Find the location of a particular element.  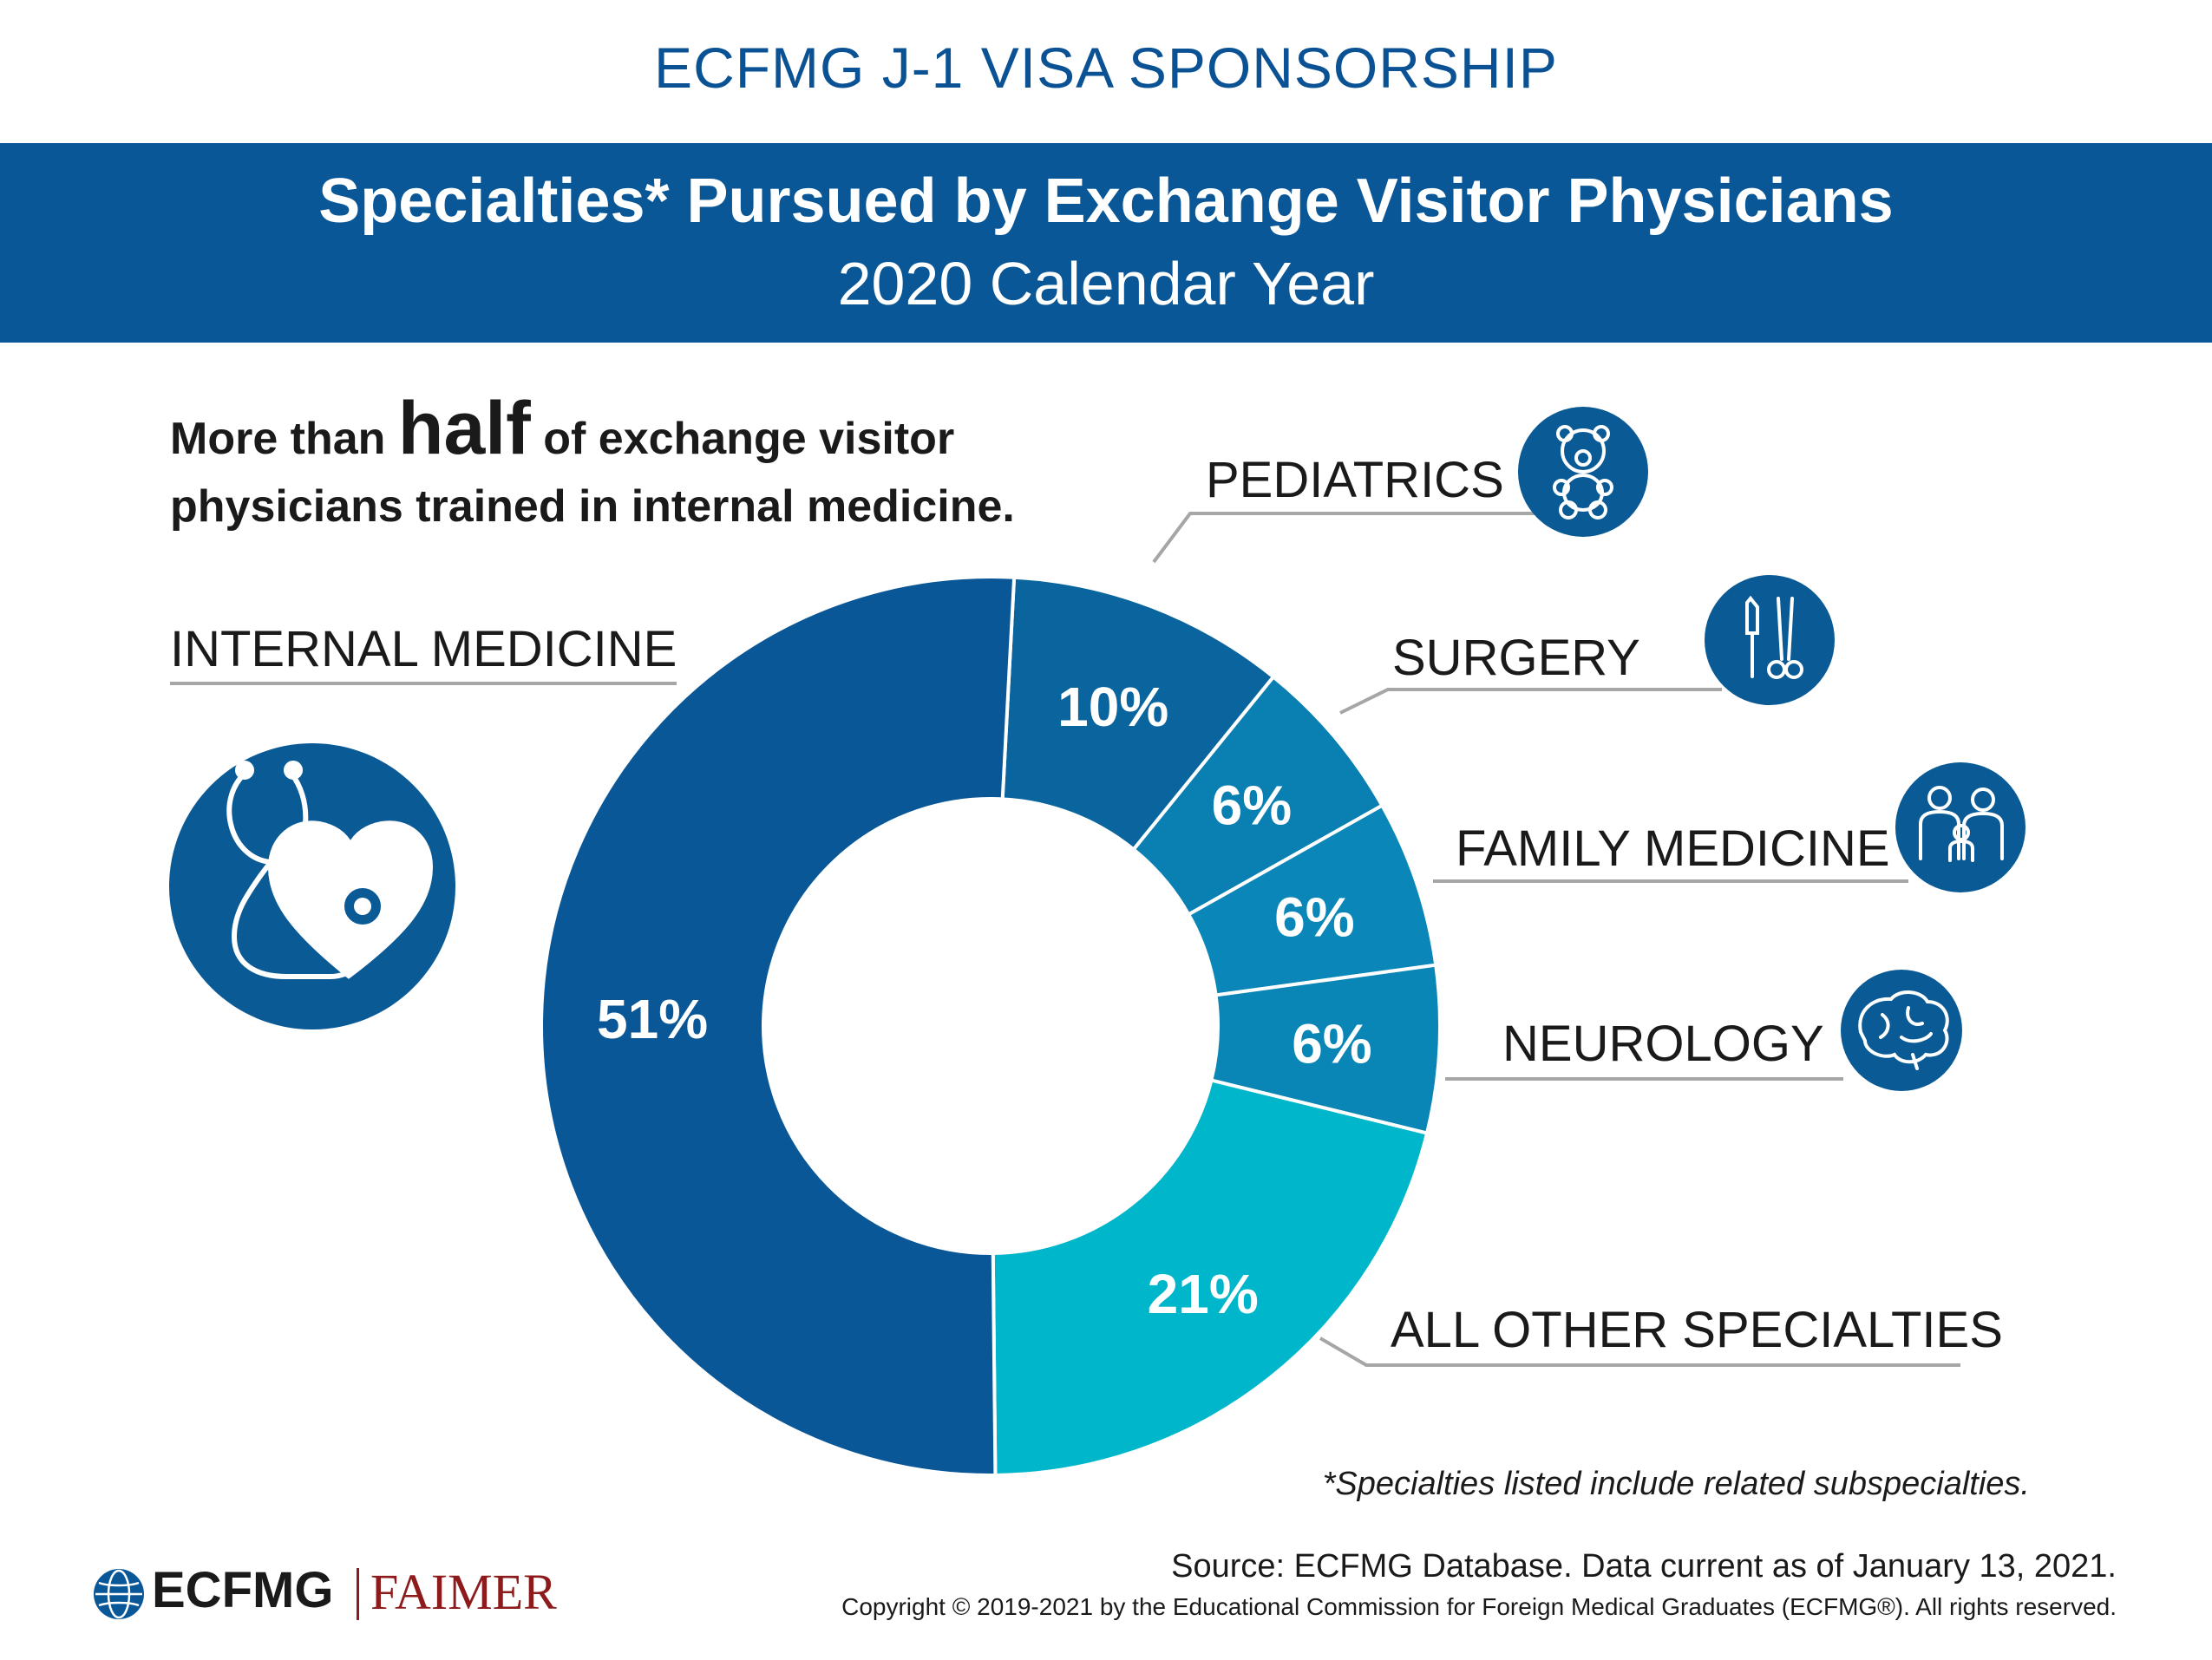

pct-surgery: 6% is located at coordinates (1252, 805).